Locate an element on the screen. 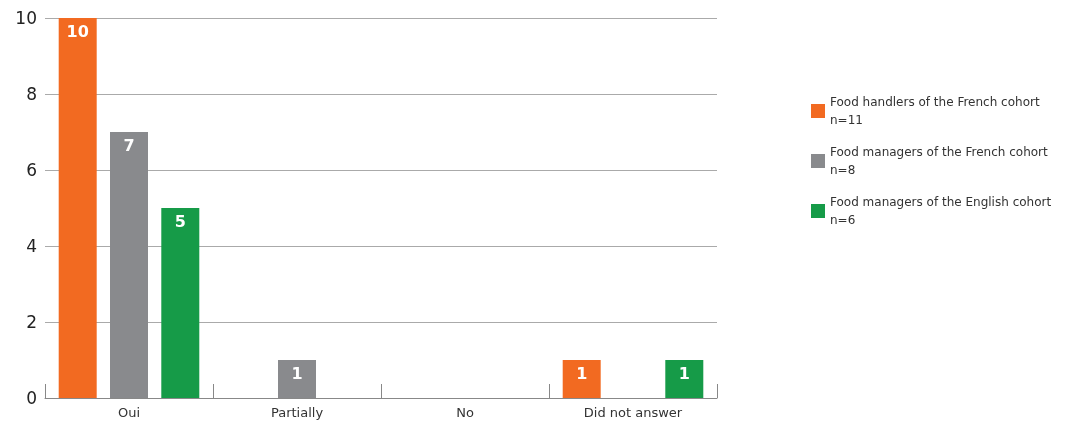  y-tick-label: 0 is located at coordinates (31, 398).